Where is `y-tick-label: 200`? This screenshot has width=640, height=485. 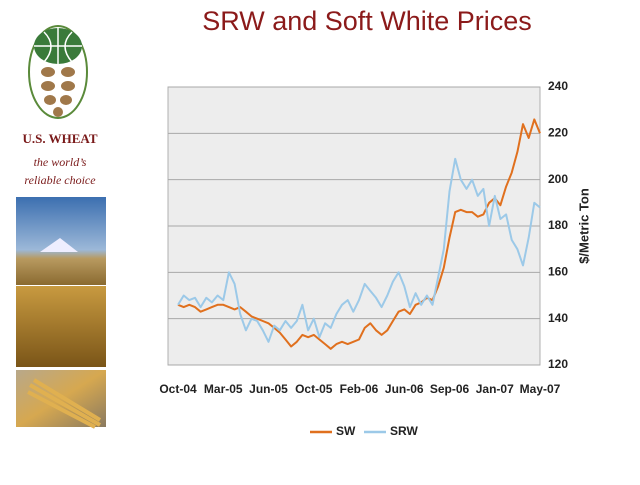
y-tick-label: 200 is located at coordinates (558, 179).